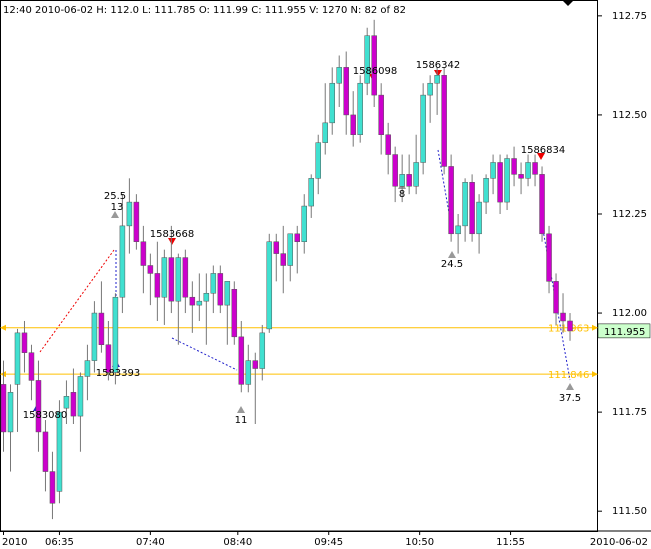  What do you see at coordinates (510, 542) in the screenshot?
I see `x-tick-label: 11:55` at bounding box center [510, 542].